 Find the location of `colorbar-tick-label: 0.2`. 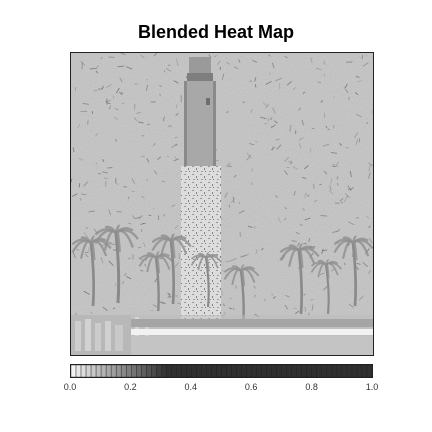

colorbar-tick-label: 0.2 is located at coordinates (130, 387).